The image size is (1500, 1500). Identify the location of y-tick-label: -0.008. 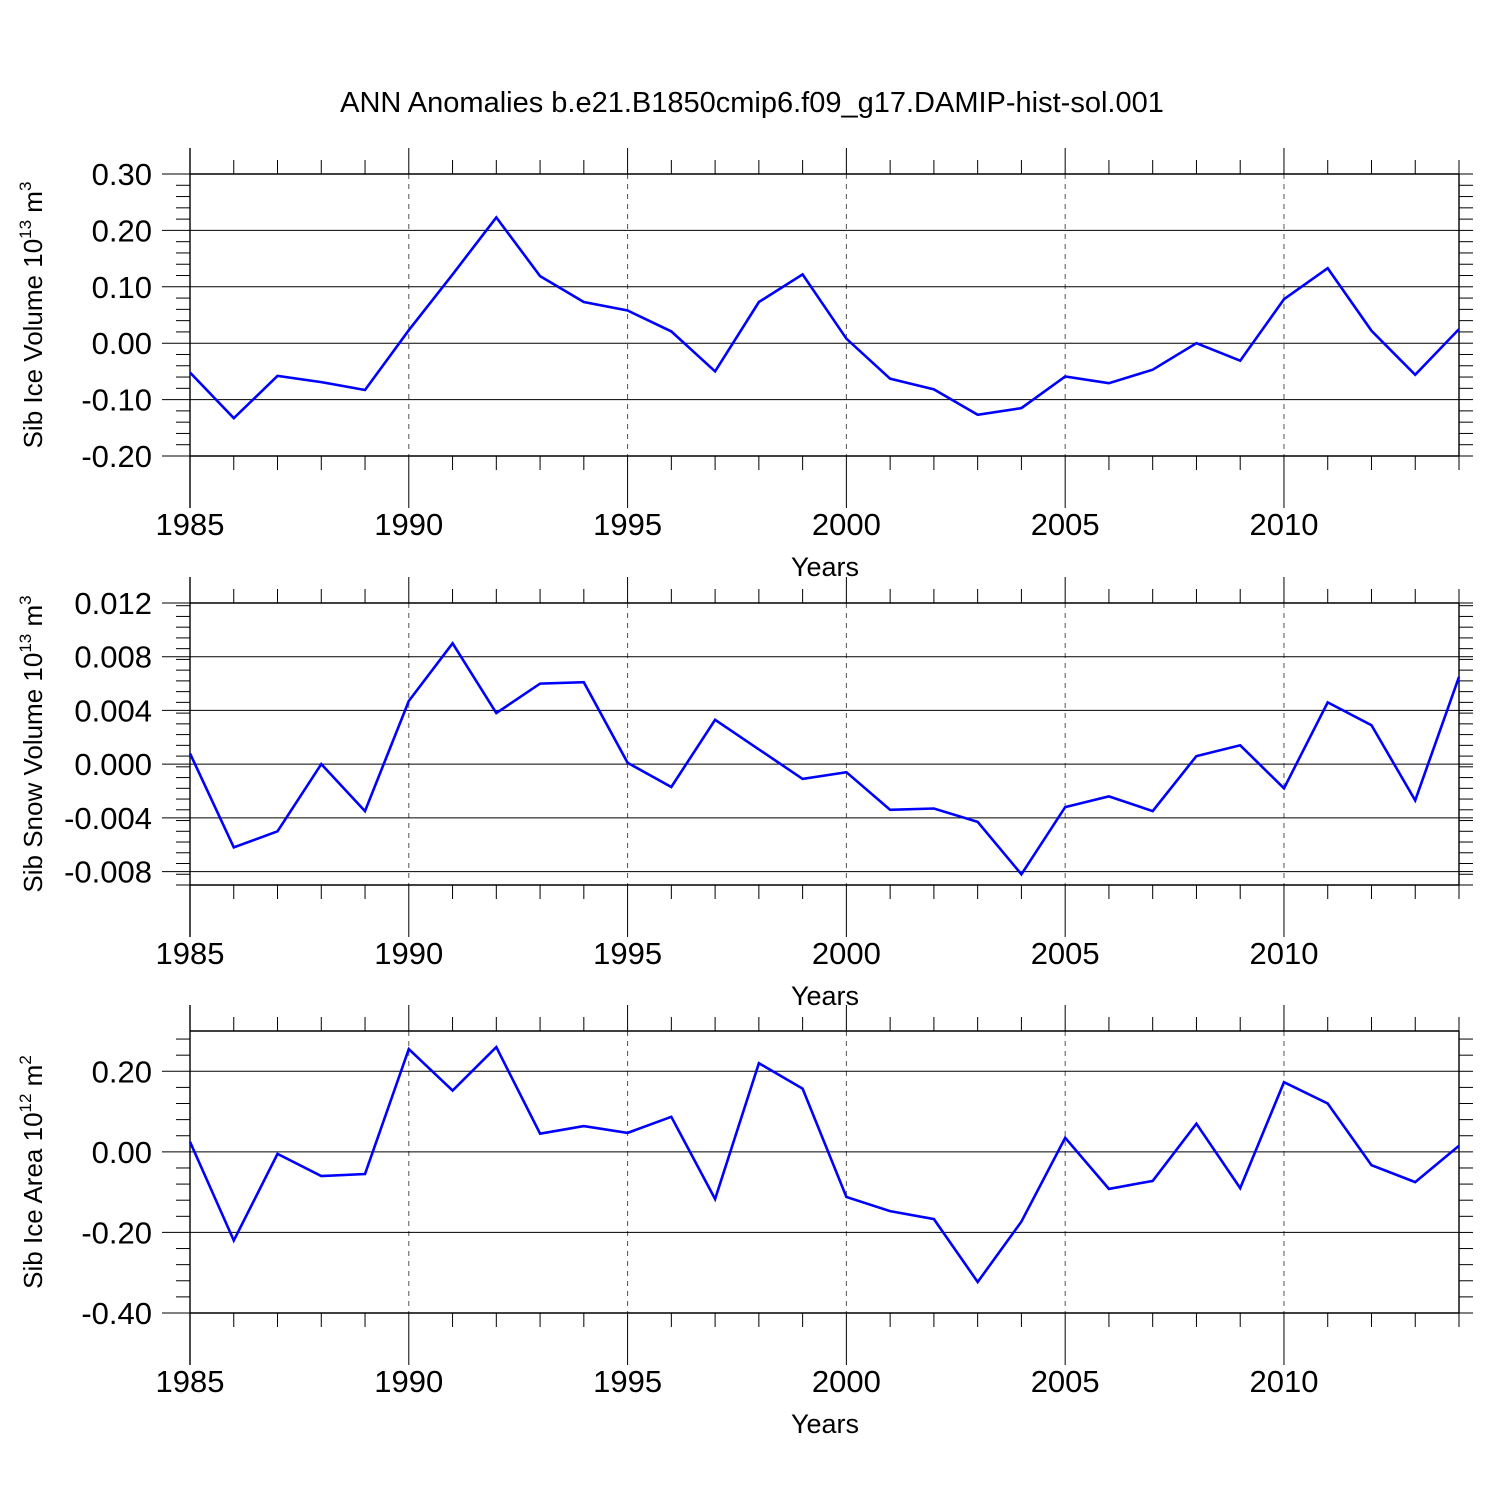
(108, 872).